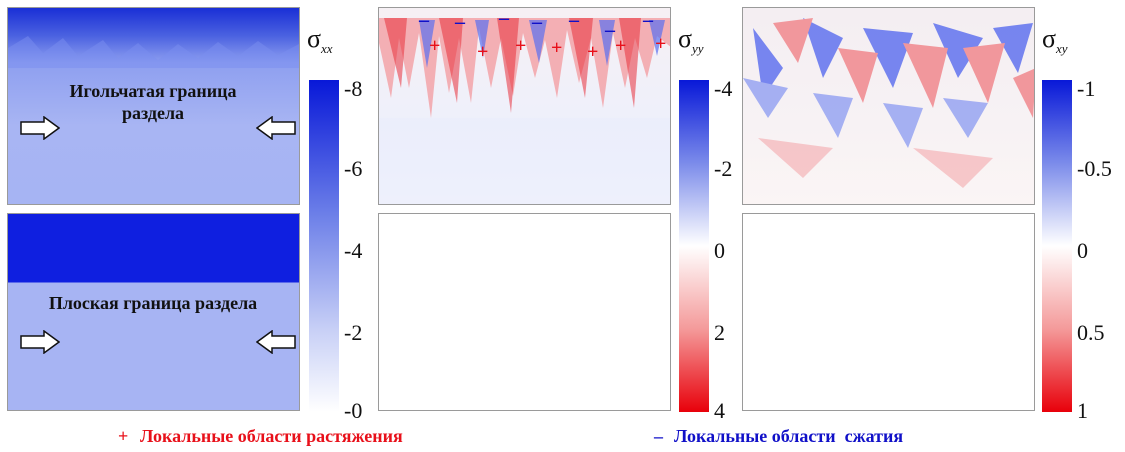 The height and width of the screenshot is (452, 1125). What do you see at coordinates (153, 52) in the screenshot?
I see `needle-texture` at bounding box center [153, 52].